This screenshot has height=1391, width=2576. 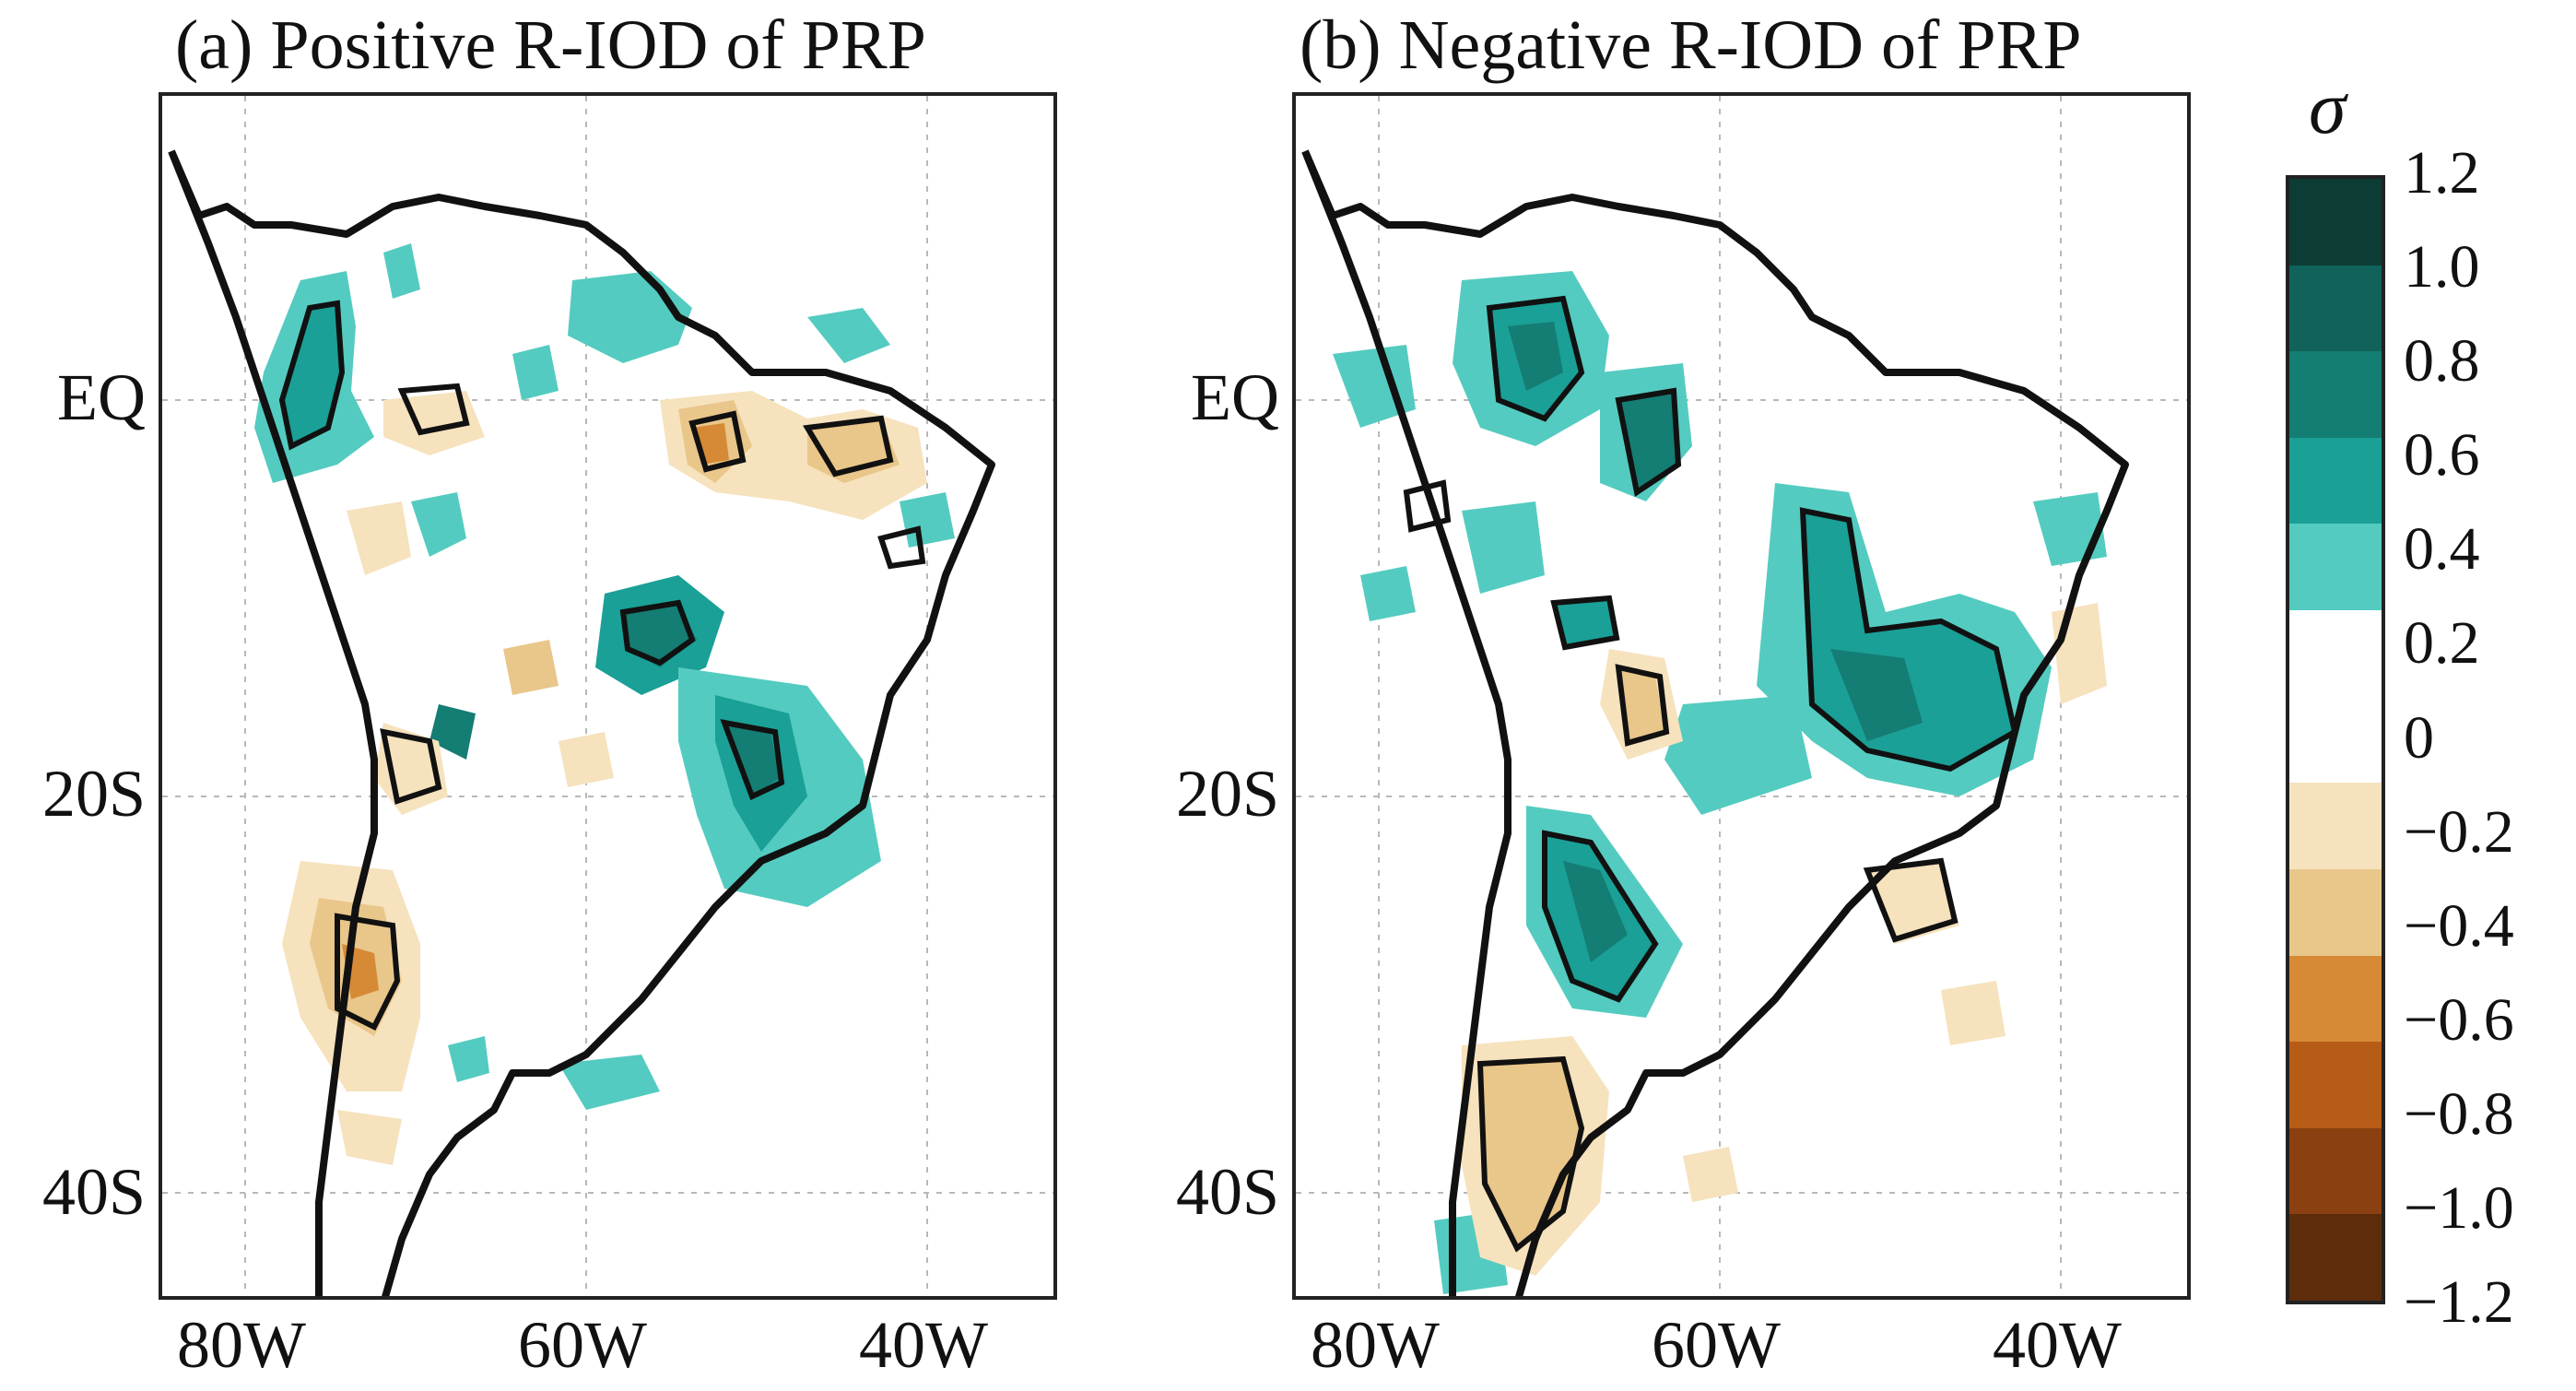 I want to click on colorbar-tick-label: −0.2, so click(x=2459, y=832).